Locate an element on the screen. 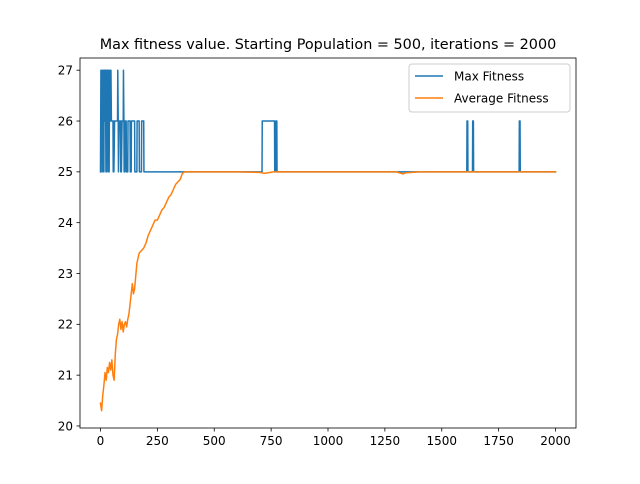 Image resolution: width=640 pixels, height=484 pixels. x-tick-label: 250 is located at coordinates (157, 441).